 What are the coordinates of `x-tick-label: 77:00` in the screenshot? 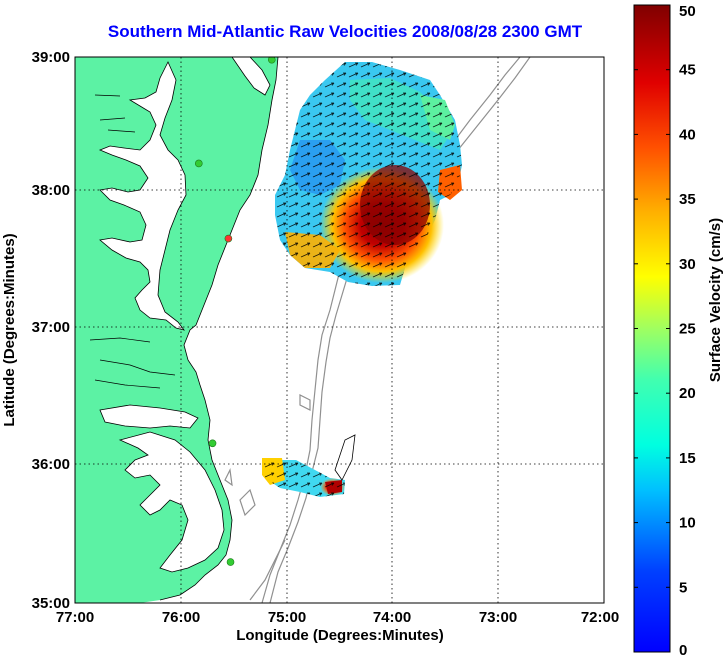 It's located at (75, 617).